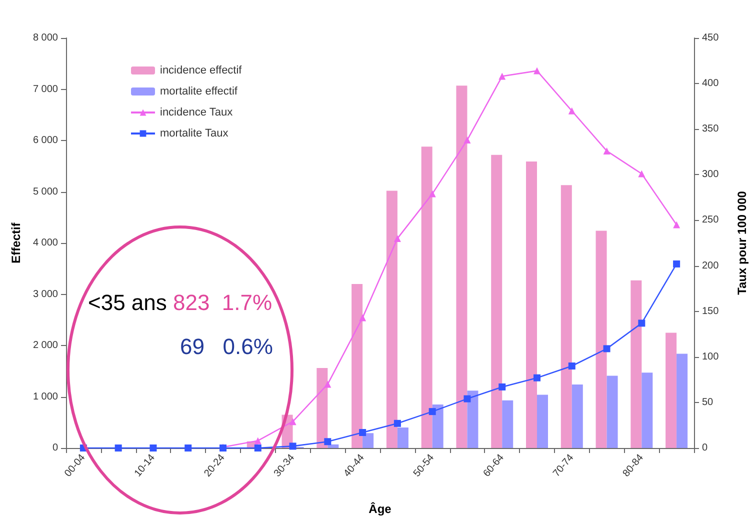 The height and width of the screenshot is (520, 756). What do you see at coordinates (45, 243) in the screenshot?
I see `y-tick-label: 4 000` at bounding box center [45, 243].